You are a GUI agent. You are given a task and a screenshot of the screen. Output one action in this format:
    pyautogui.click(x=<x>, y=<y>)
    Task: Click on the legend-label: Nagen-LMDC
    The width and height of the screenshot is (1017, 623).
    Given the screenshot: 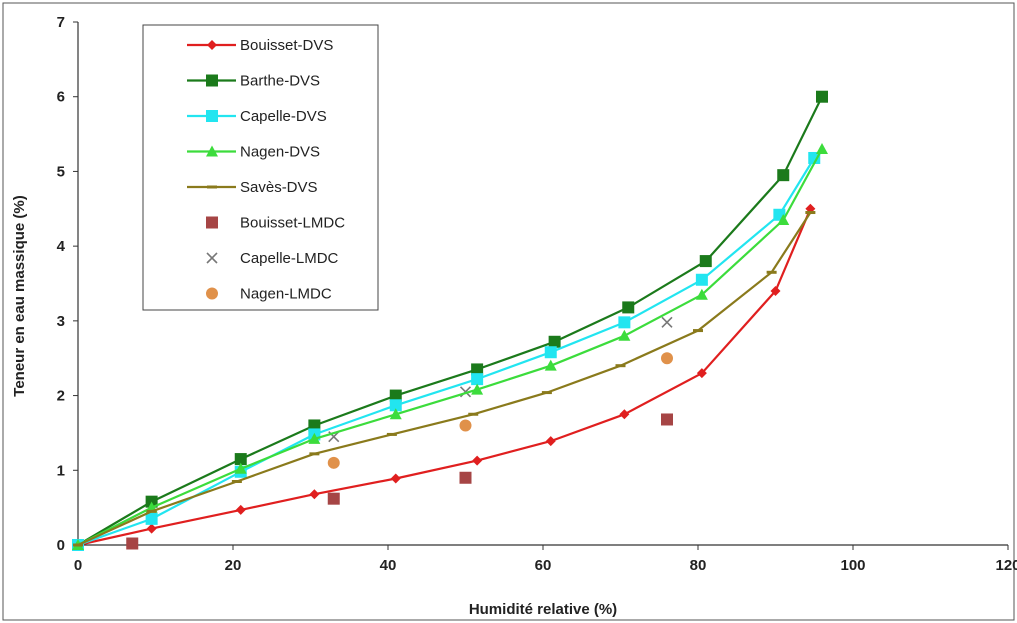 What is the action you would take?
    pyautogui.click(x=286, y=294)
    